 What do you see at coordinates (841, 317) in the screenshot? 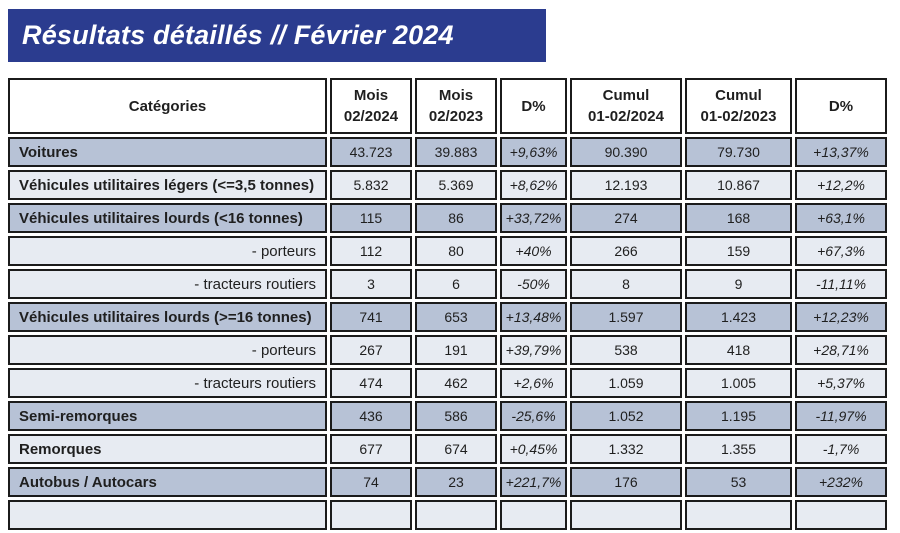
I see `pct-cell: +12,23%` at bounding box center [841, 317].